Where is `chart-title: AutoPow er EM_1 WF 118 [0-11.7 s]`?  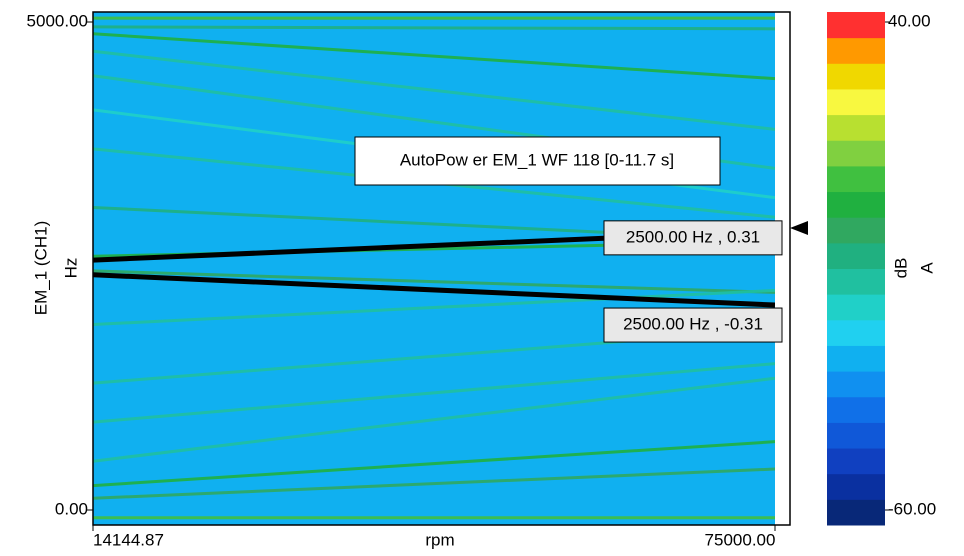
chart-title: AutoPow er EM_1 WF 118 [0-11.7 s] is located at coordinates (537, 159).